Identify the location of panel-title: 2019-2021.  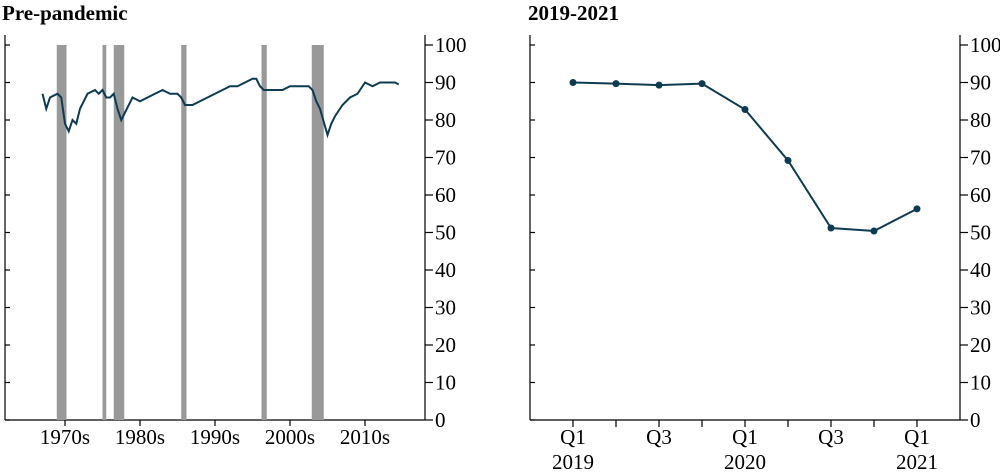
(573, 13).